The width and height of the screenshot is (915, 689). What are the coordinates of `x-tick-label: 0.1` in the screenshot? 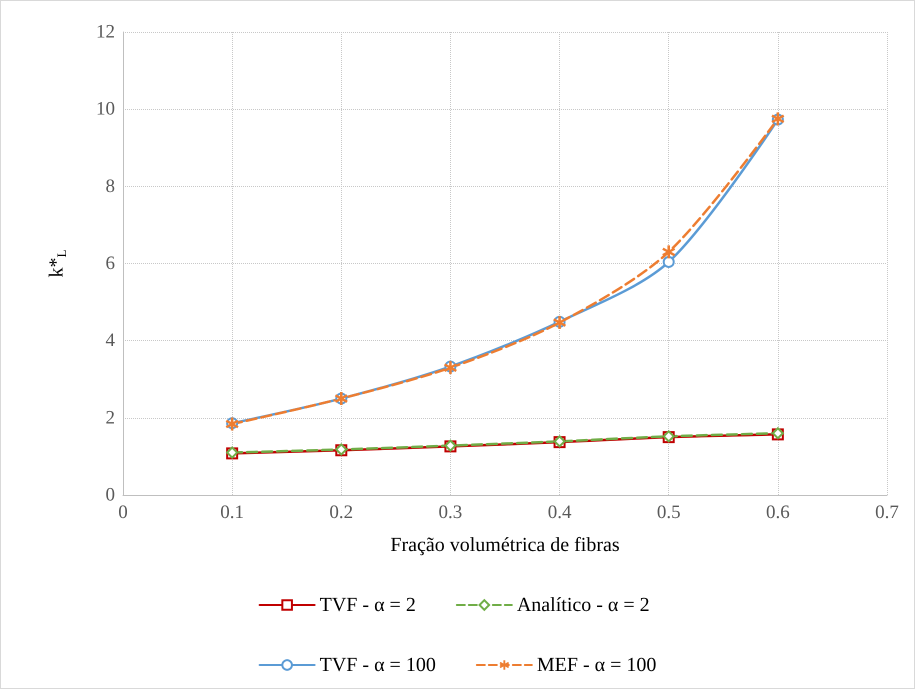 It's located at (232, 512).